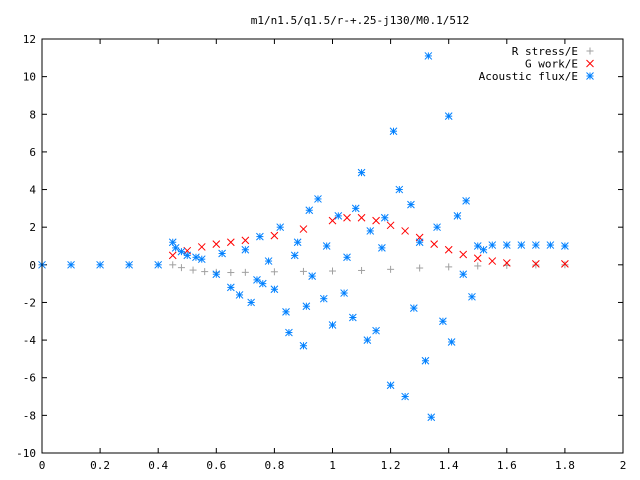  I want to click on legend-label: Acoustic flux/E, so click(528, 76).